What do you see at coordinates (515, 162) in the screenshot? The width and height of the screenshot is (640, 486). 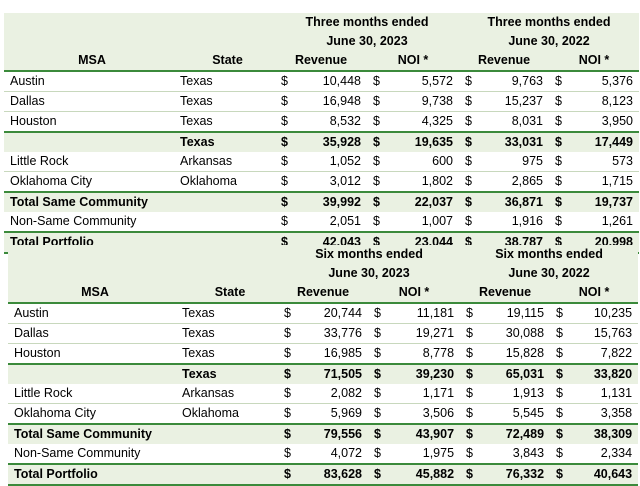 I see `revenue-cell: 975` at bounding box center [515, 162].